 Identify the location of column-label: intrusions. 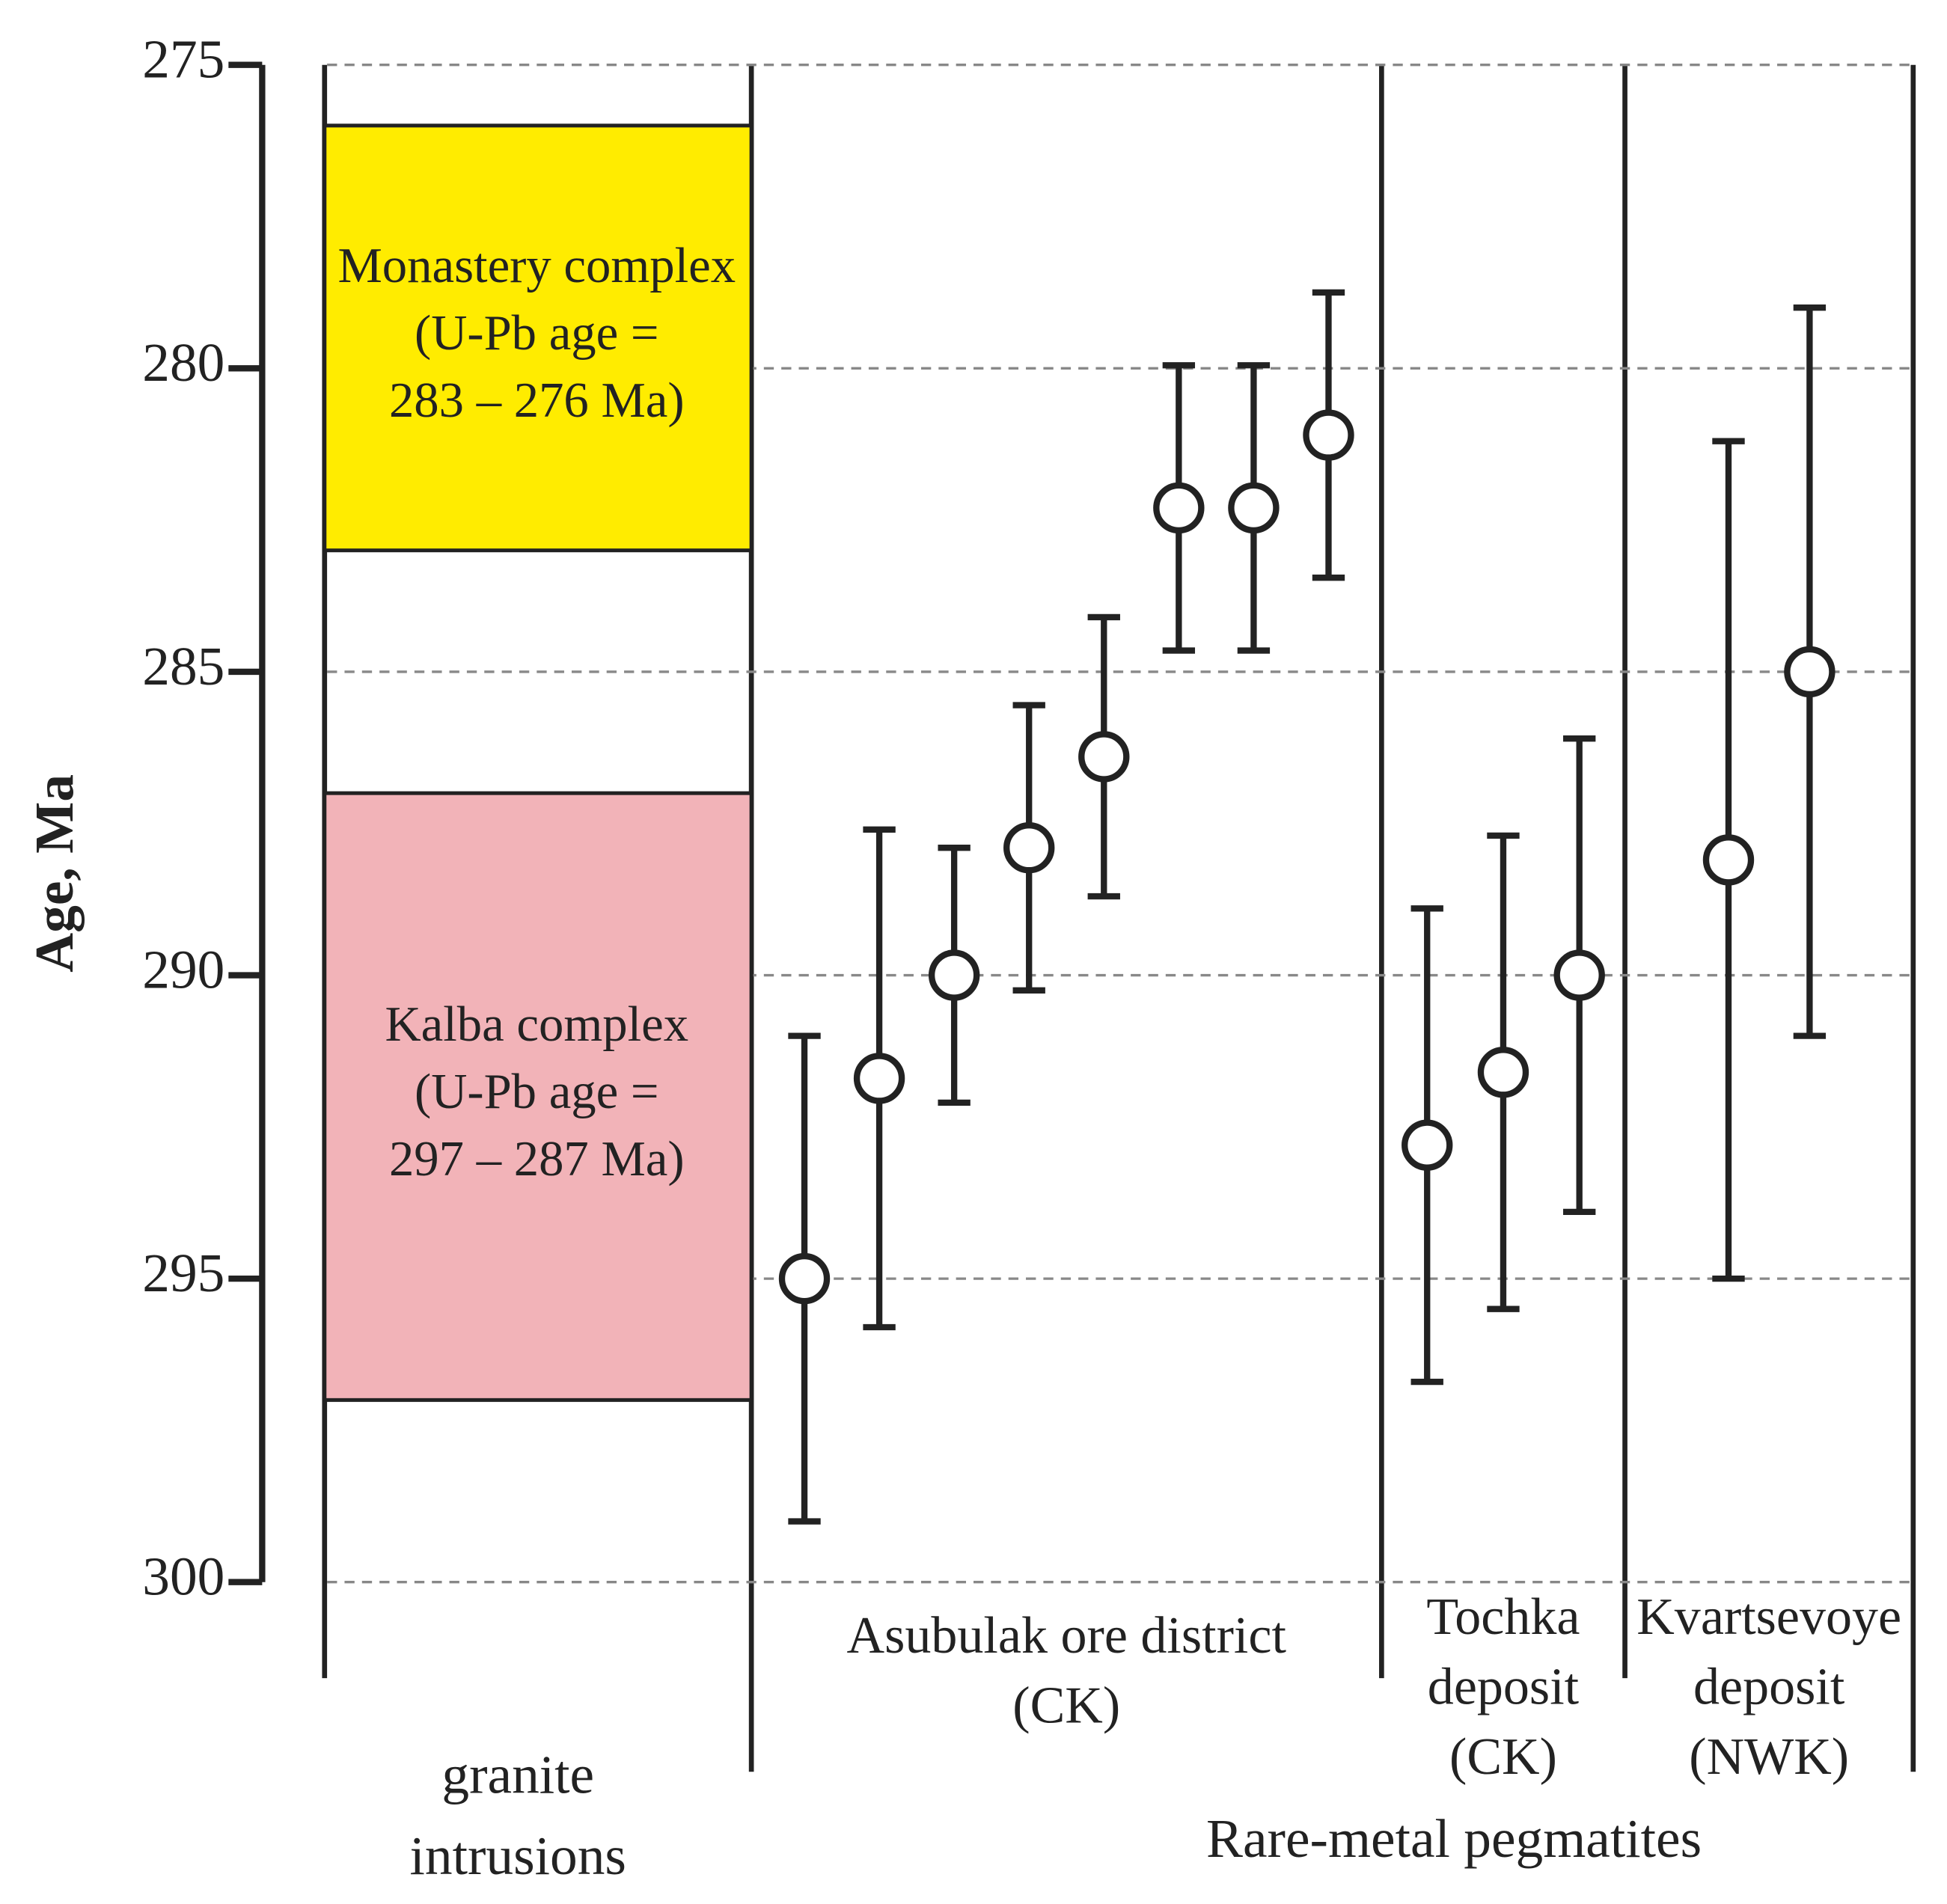
(518, 1855).